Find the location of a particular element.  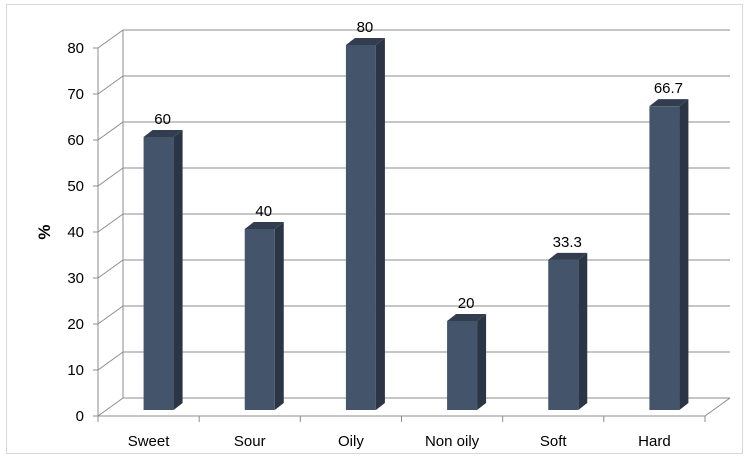

y-axis-title: % is located at coordinates (44, 231).